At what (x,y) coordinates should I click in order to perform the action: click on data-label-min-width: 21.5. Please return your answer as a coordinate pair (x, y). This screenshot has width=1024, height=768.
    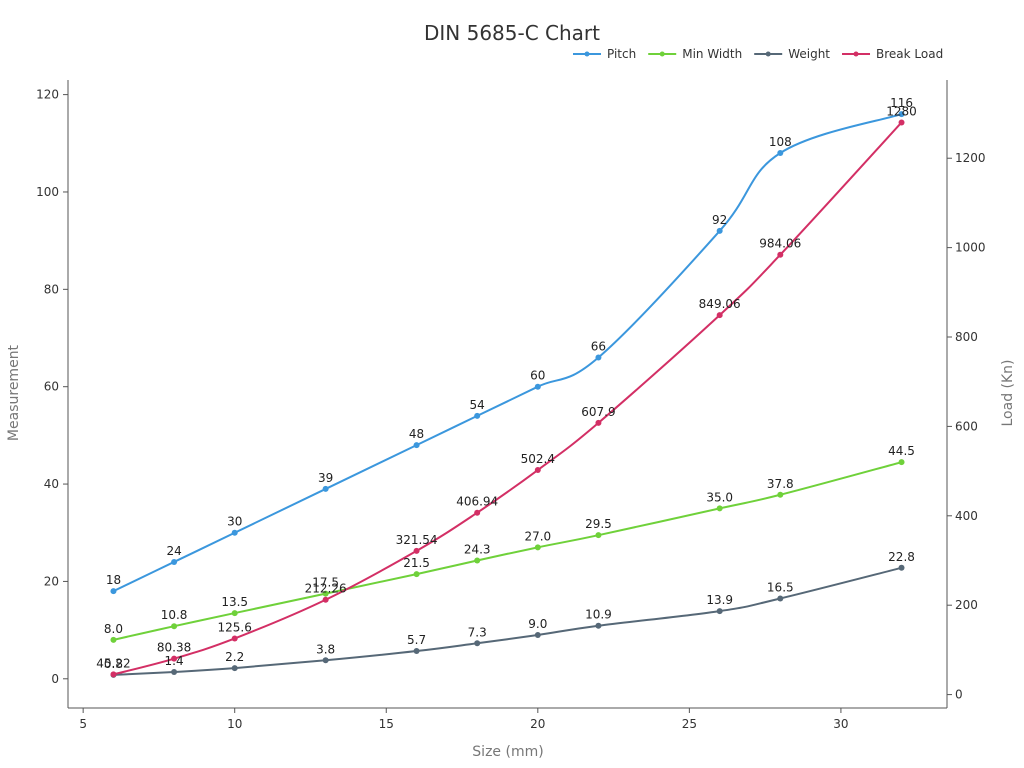
    Looking at the image, I should click on (416, 563).